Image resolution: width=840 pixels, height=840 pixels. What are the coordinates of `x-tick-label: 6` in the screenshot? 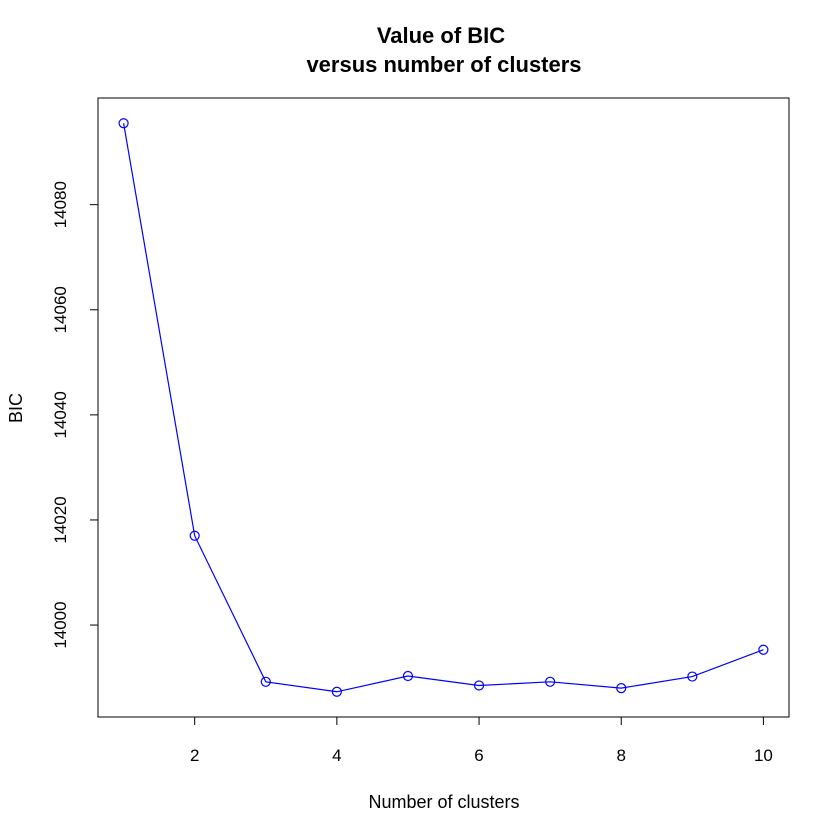 It's located at (478, 755).